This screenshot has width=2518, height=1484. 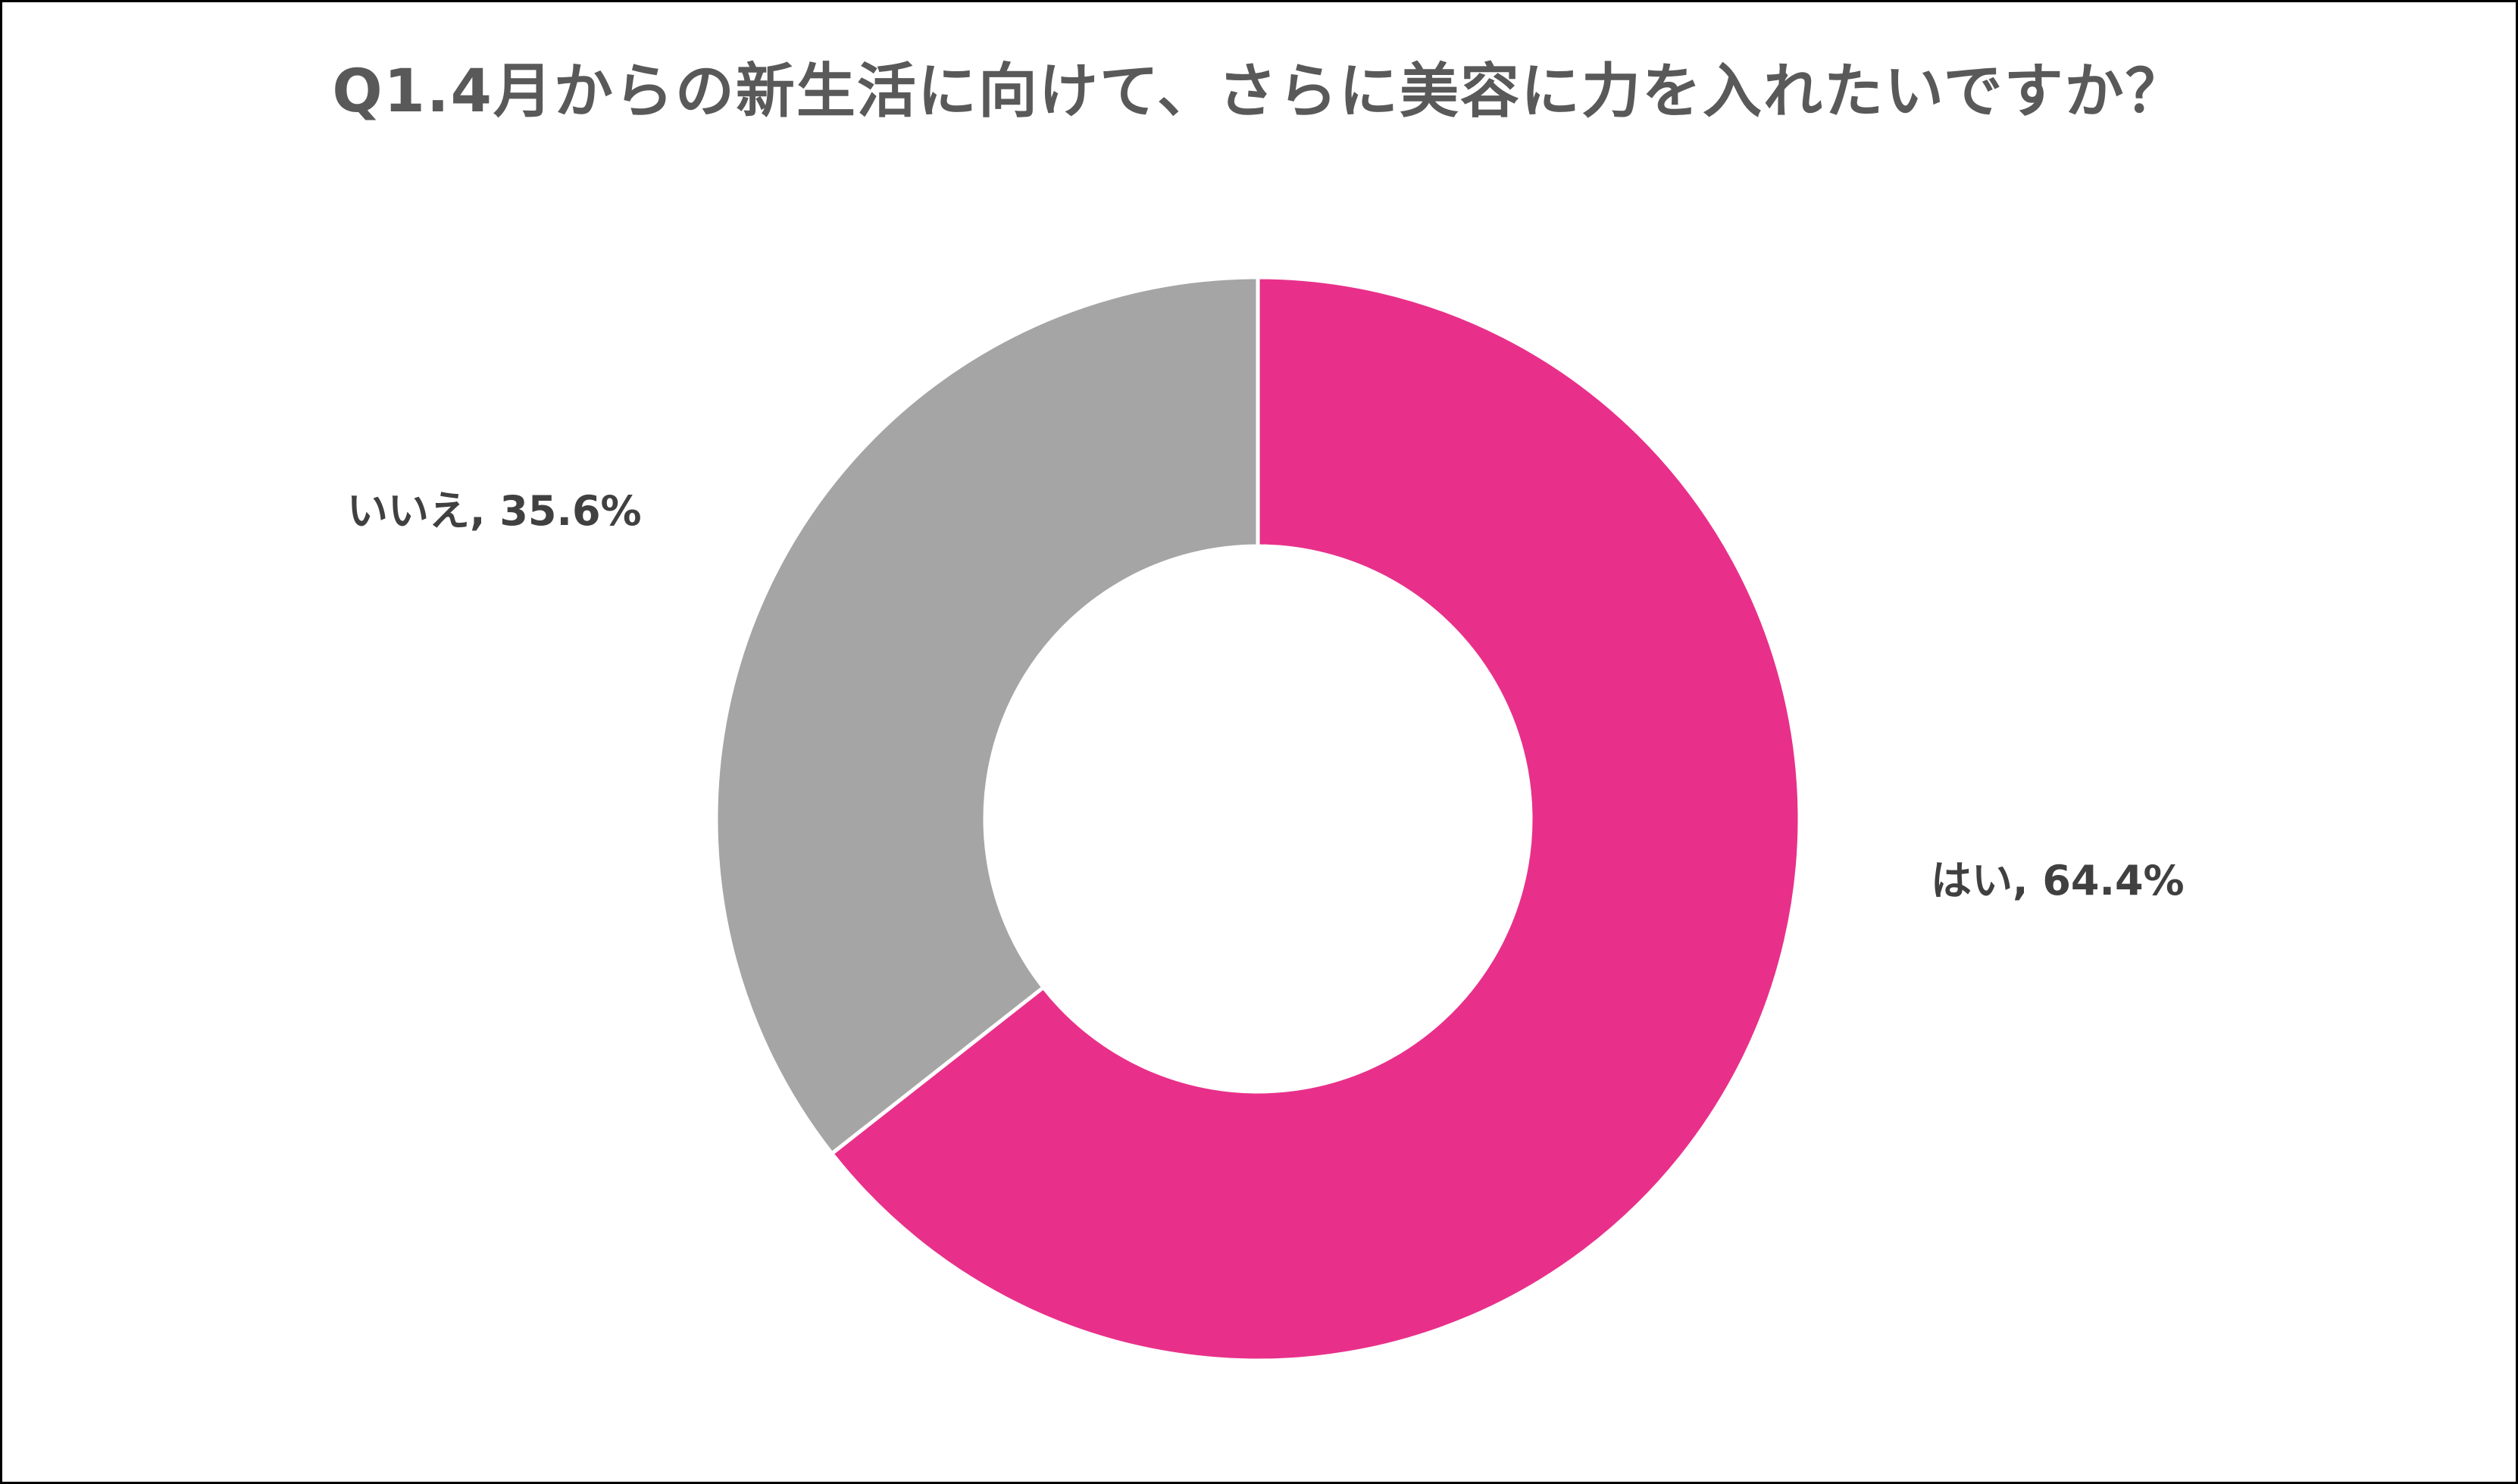 What do you see at coordinates (494, 511) in the screenshot?
I see `data-label-no: いいえ, 35.6%` at bounding box center [494, 511].